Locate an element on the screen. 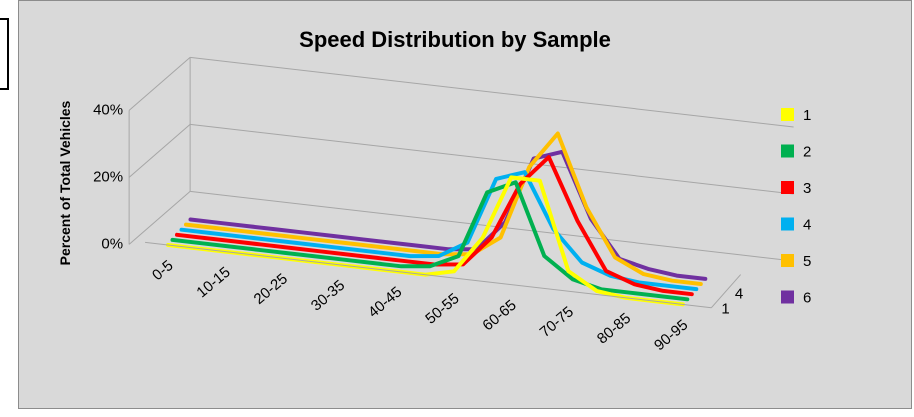  x-tick-label: 30-35 is located at coordinates (328, 296).